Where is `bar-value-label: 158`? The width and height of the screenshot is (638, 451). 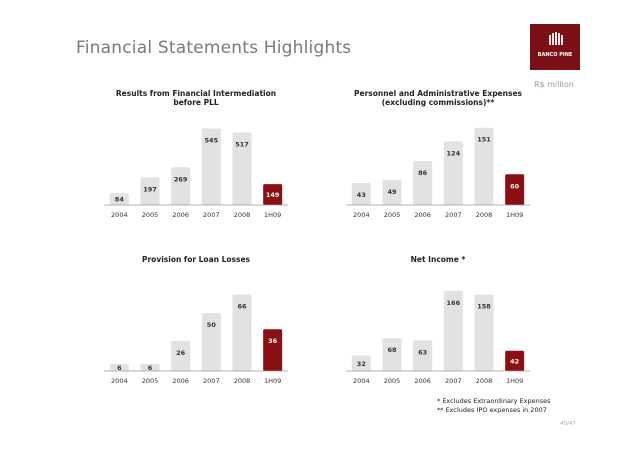
bar-value-label: 158 is located at coordinates (484, 307).